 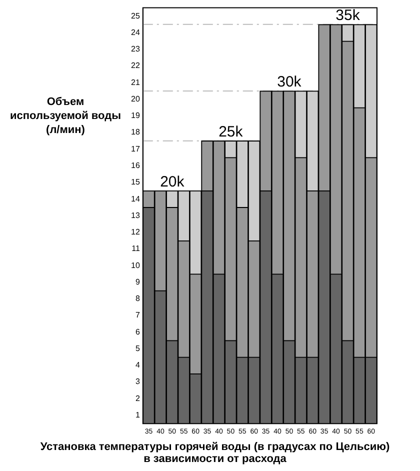 What do you see at coordinates (135, 82) in the screenshot?
I see `y-tick-label: 21` at bounding box center [135, 82].